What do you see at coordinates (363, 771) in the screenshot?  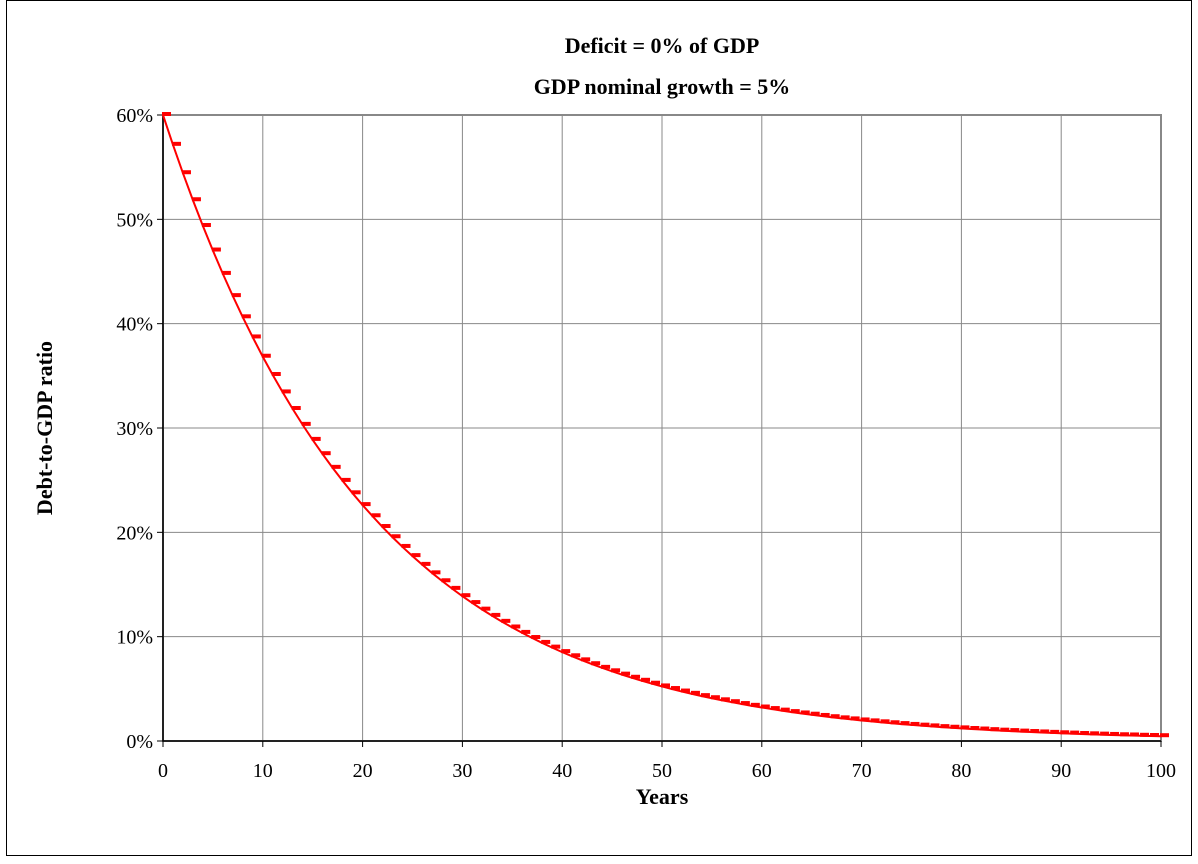 I see `x-tick-label: 20` at bounding box center [363, 771].